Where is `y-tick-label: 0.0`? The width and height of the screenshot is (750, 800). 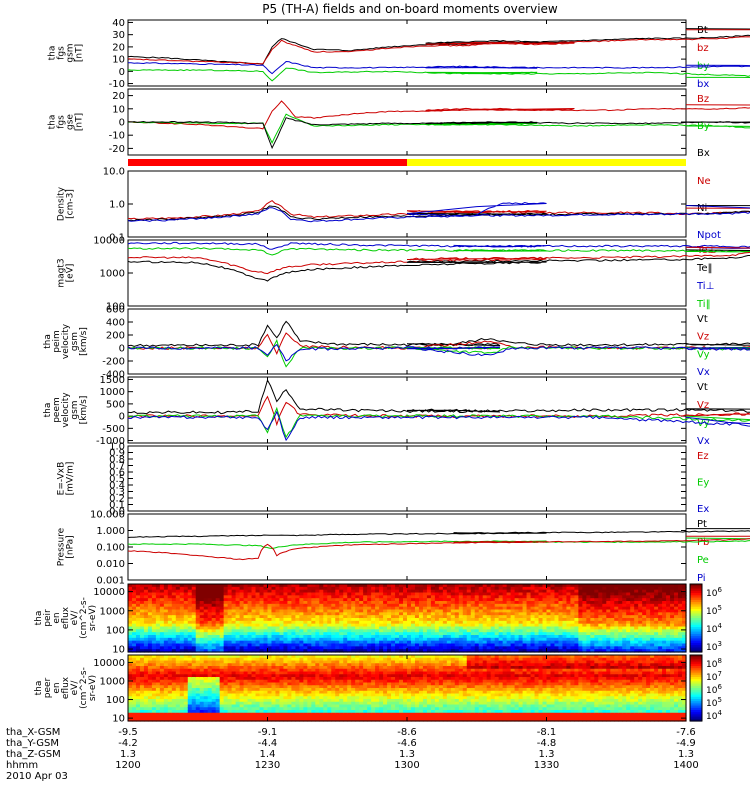
y-tick-label: 0.0 is located at coordinates (117, 512).